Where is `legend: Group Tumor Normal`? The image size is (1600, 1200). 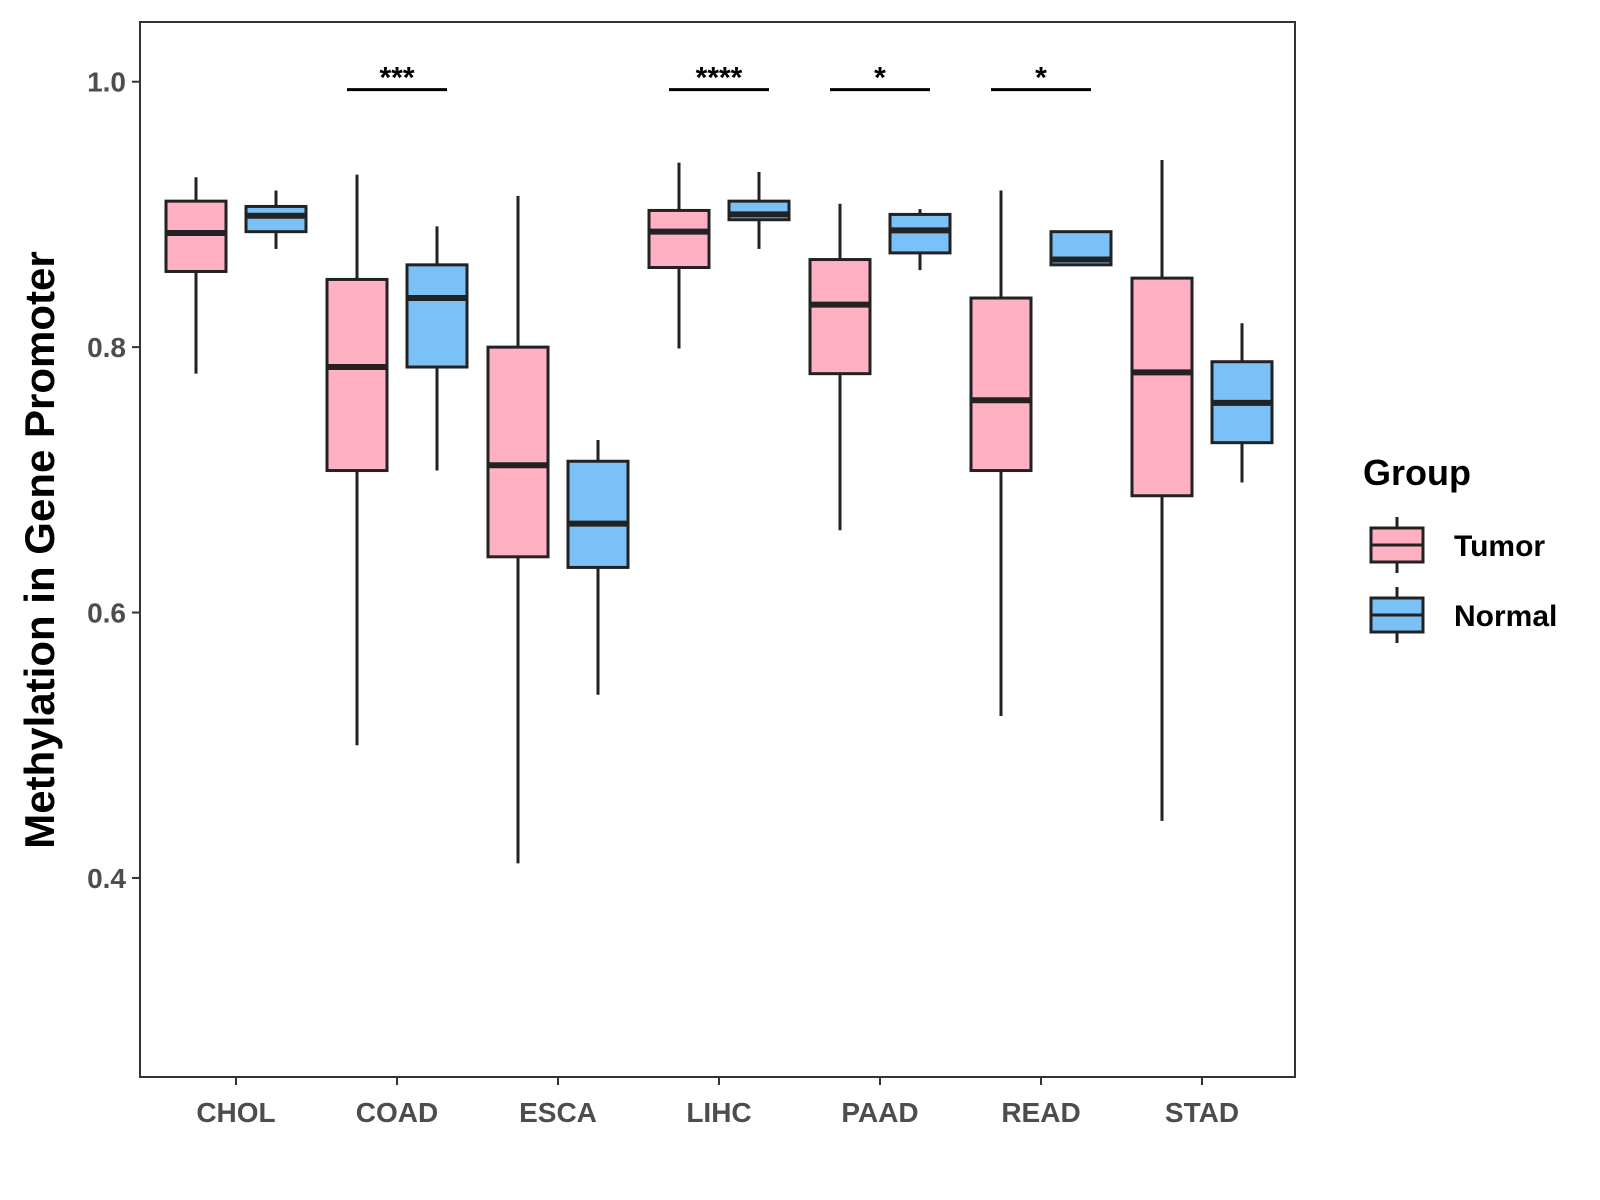 legend: Group Tumor Normal is located at coordinates (1460, 547).